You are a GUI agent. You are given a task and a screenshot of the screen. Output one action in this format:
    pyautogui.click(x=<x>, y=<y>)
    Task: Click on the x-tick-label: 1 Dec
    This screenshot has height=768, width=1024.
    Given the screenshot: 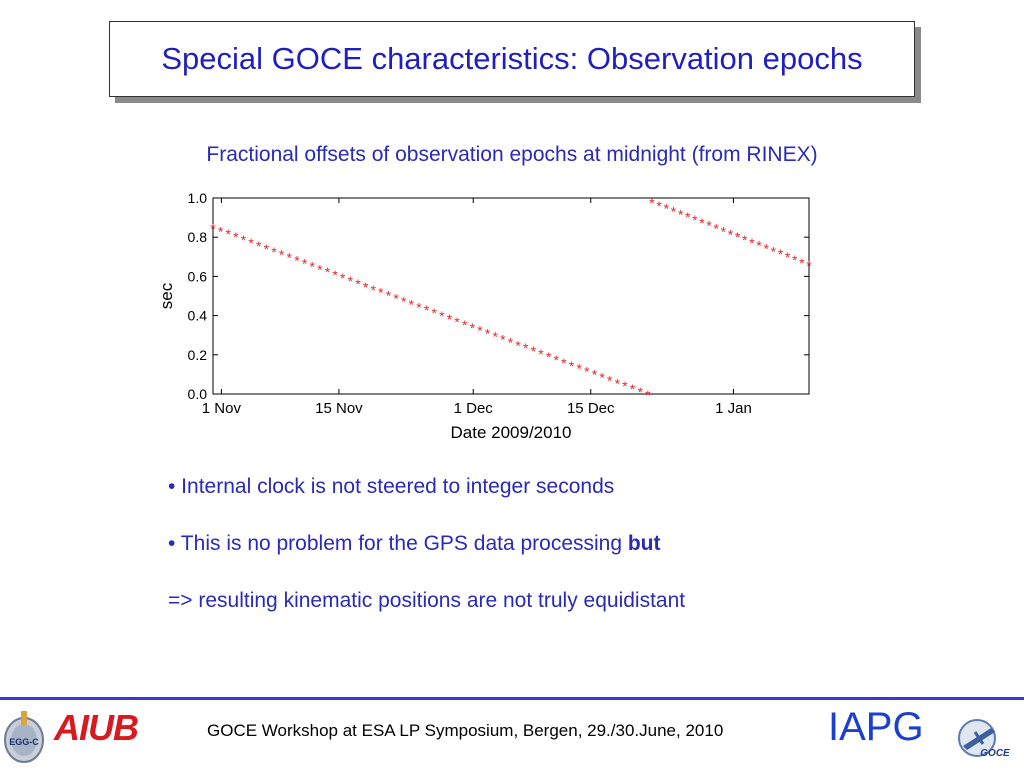 What is the action you would take?
    pyautogui.click(x=474, y=408)
    